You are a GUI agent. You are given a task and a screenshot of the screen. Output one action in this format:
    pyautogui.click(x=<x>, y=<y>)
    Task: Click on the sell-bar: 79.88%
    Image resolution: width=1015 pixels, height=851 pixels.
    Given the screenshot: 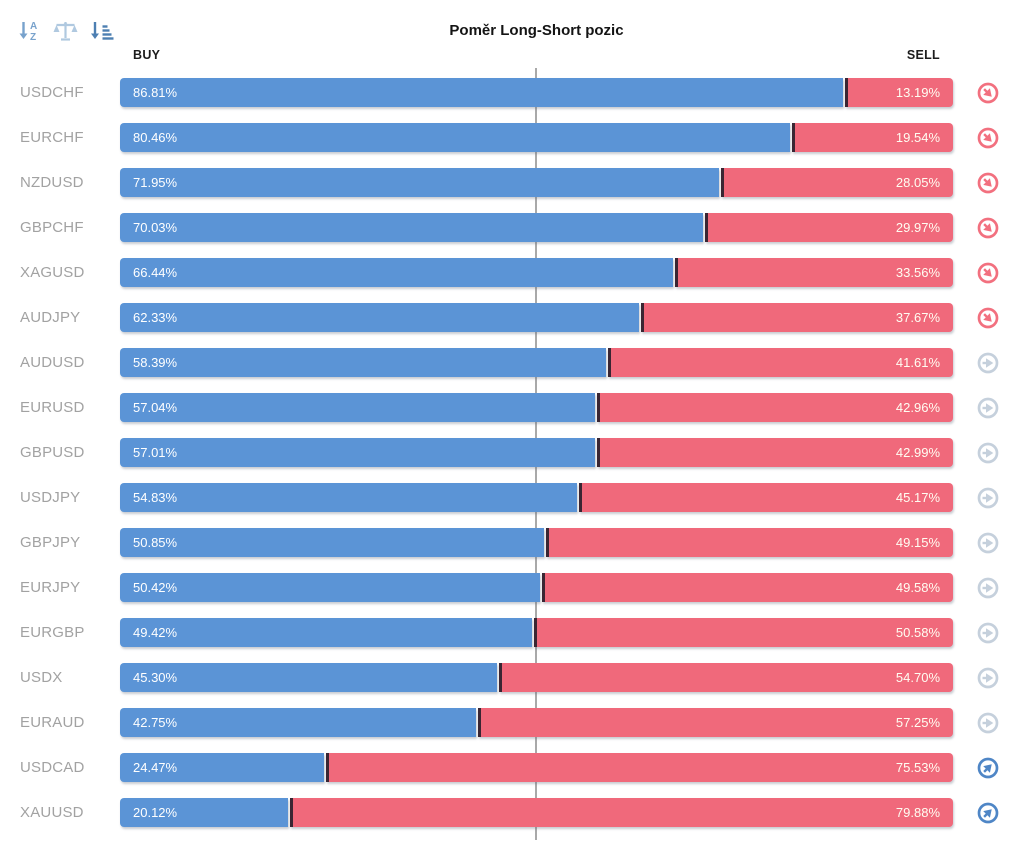 What is the action you would take?
    pyautogui.click(x=621, y=812)
    